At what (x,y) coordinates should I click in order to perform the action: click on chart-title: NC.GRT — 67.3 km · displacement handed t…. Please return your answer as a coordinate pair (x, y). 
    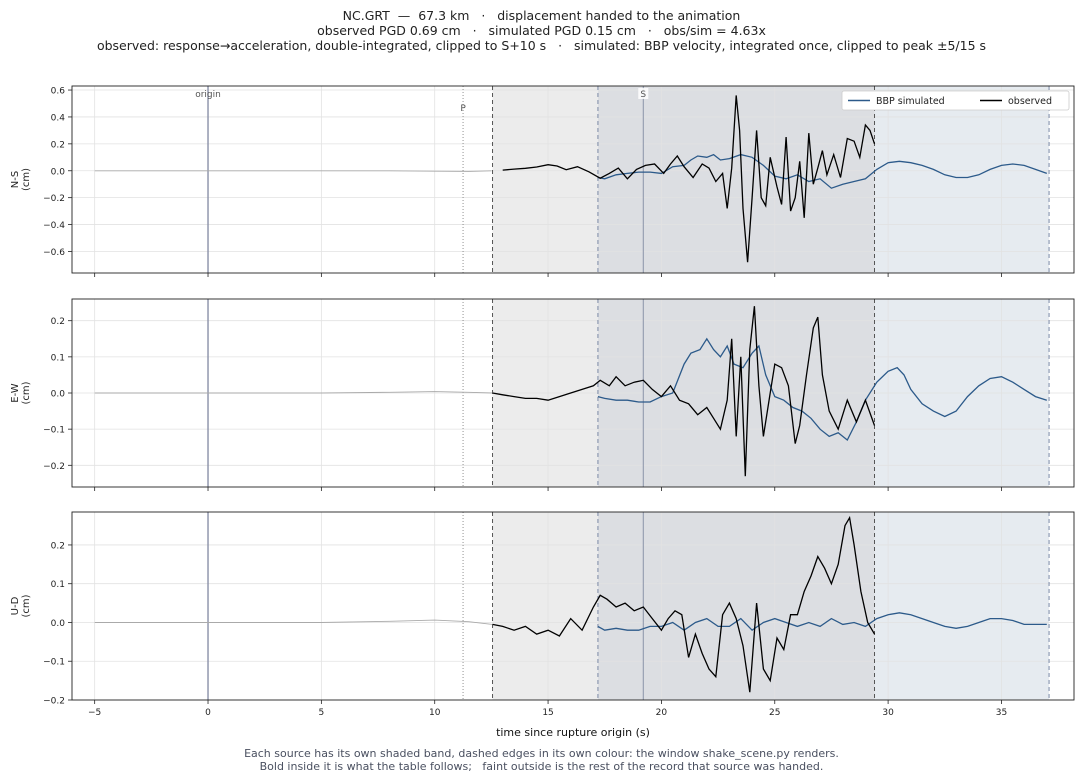
    Looking at the image, I should click on (541, 30).